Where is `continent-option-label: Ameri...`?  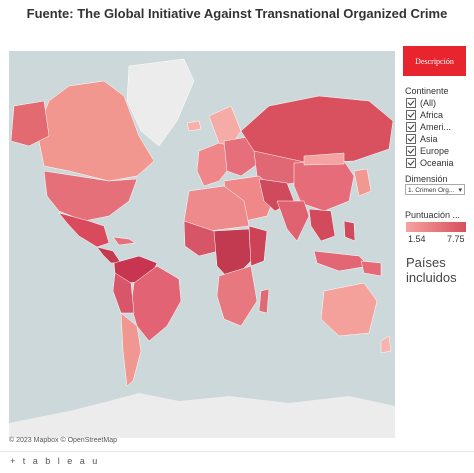
continent-option-label: Ameri... is located at coordinates (436, 126).